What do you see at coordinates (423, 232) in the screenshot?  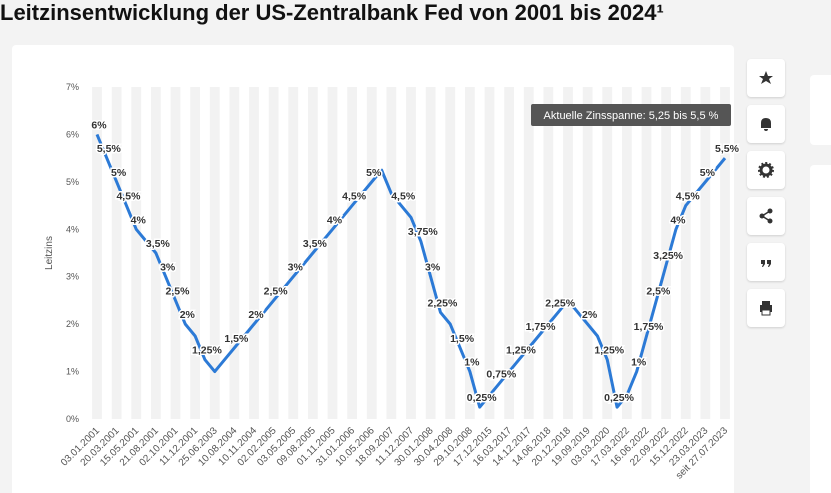 I see `data-label: 3,75%` at bounding box center [423, 232].